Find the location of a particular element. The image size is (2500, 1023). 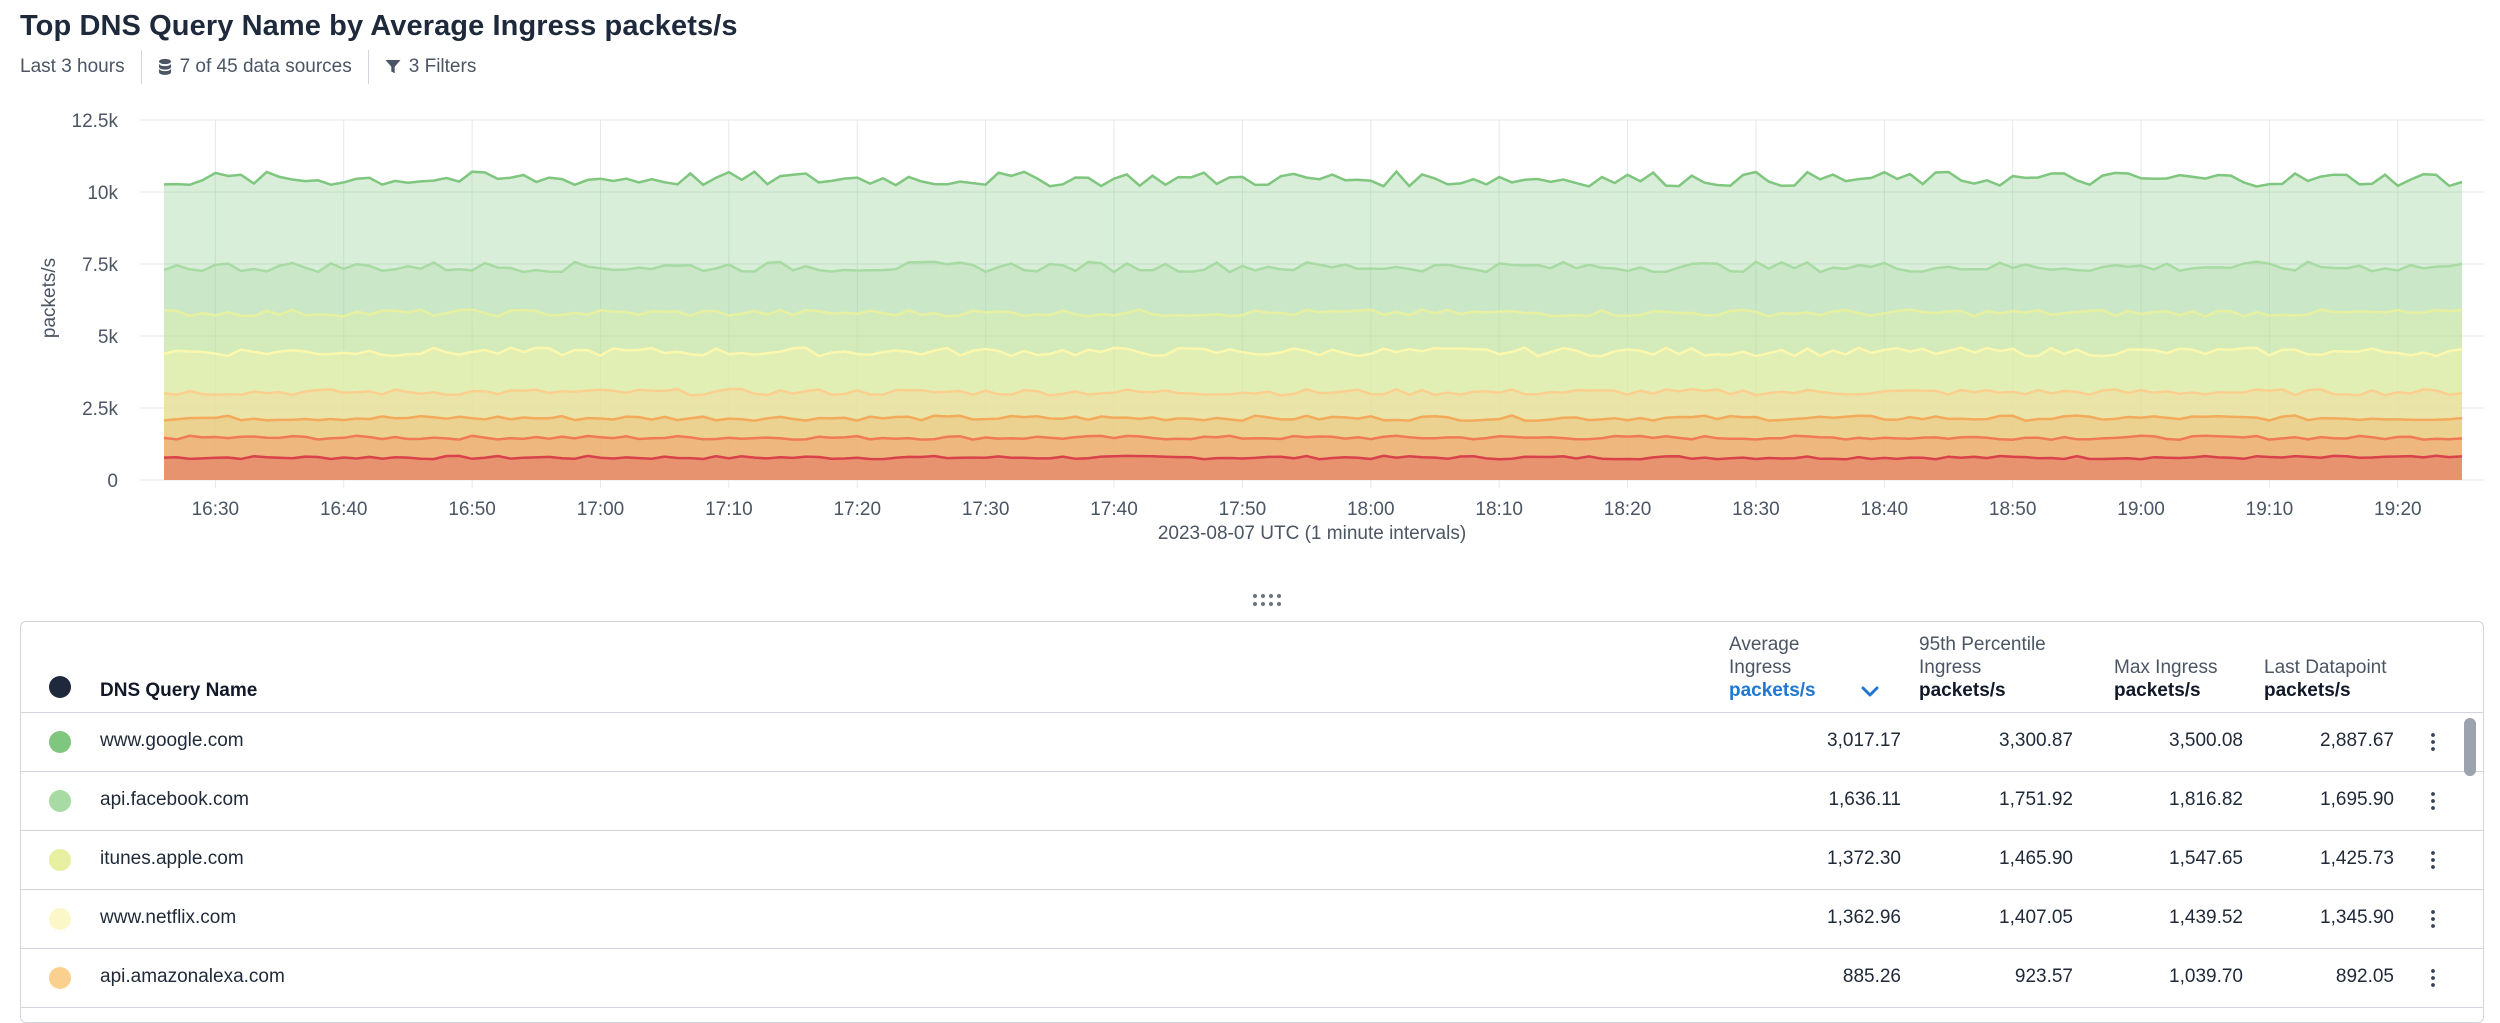

cell-p95: 923.57 is located at coordinates (2043, 976).